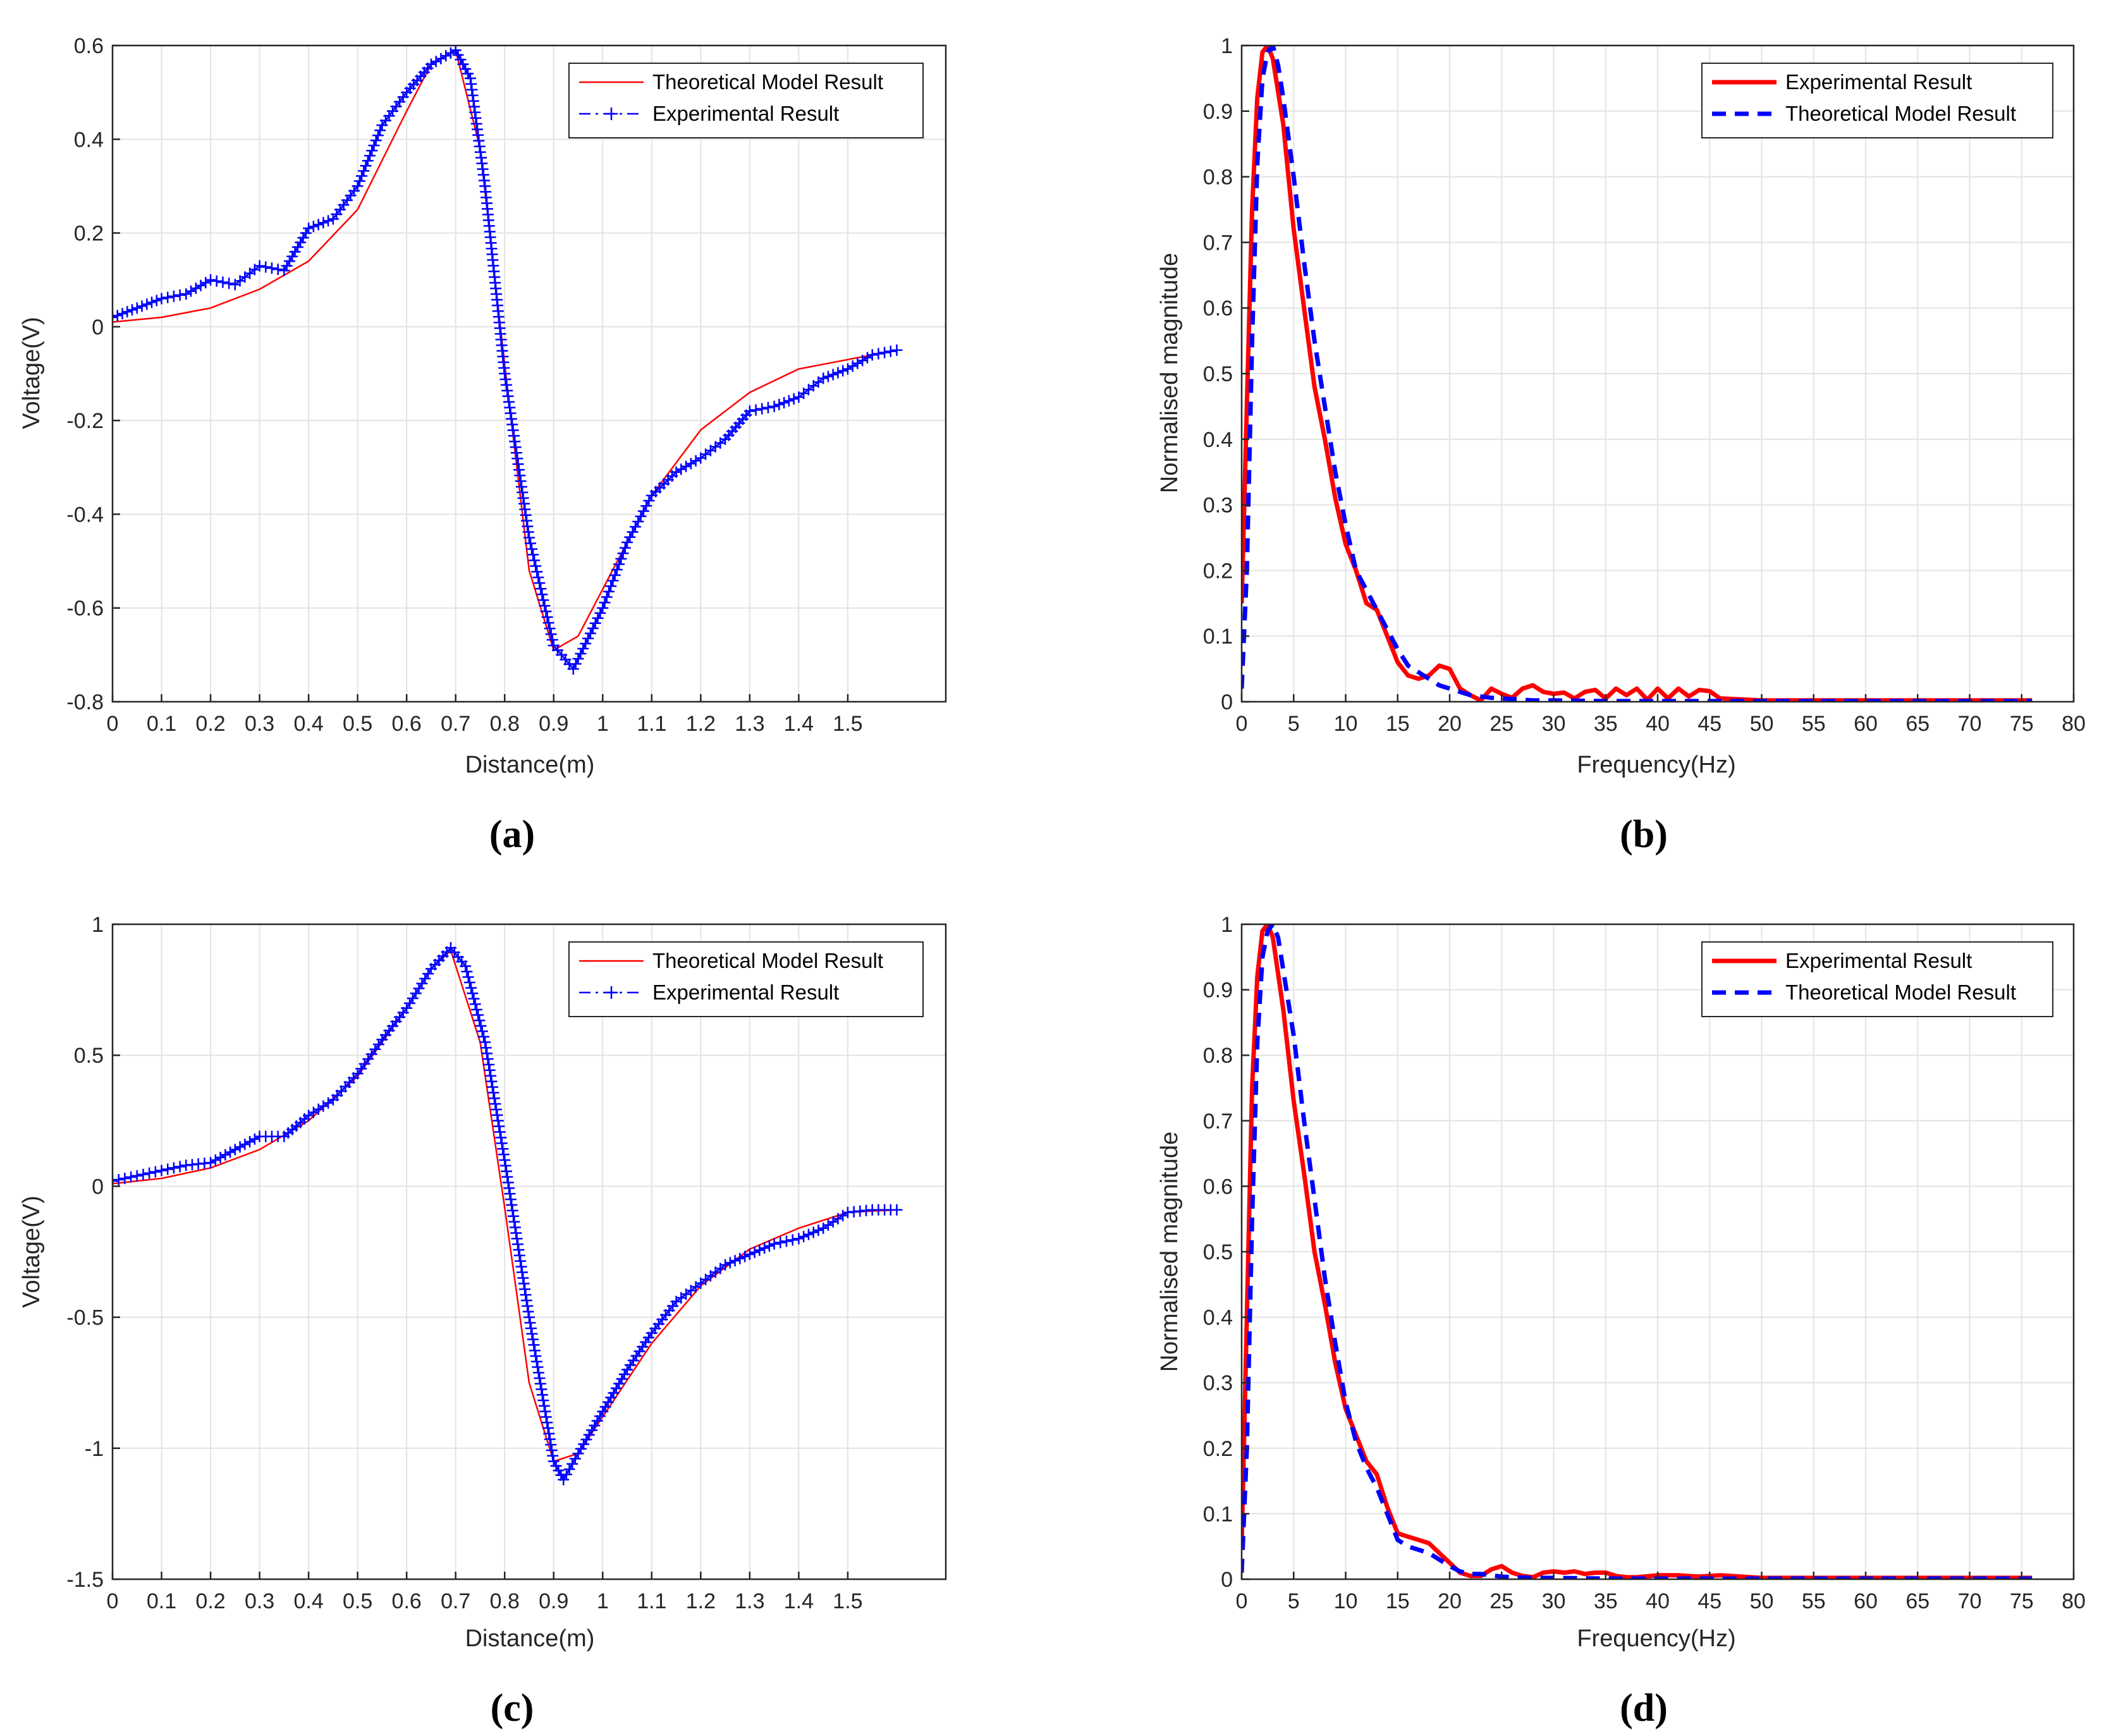  I want to click on panel-label: (c), so click(512, 1708).